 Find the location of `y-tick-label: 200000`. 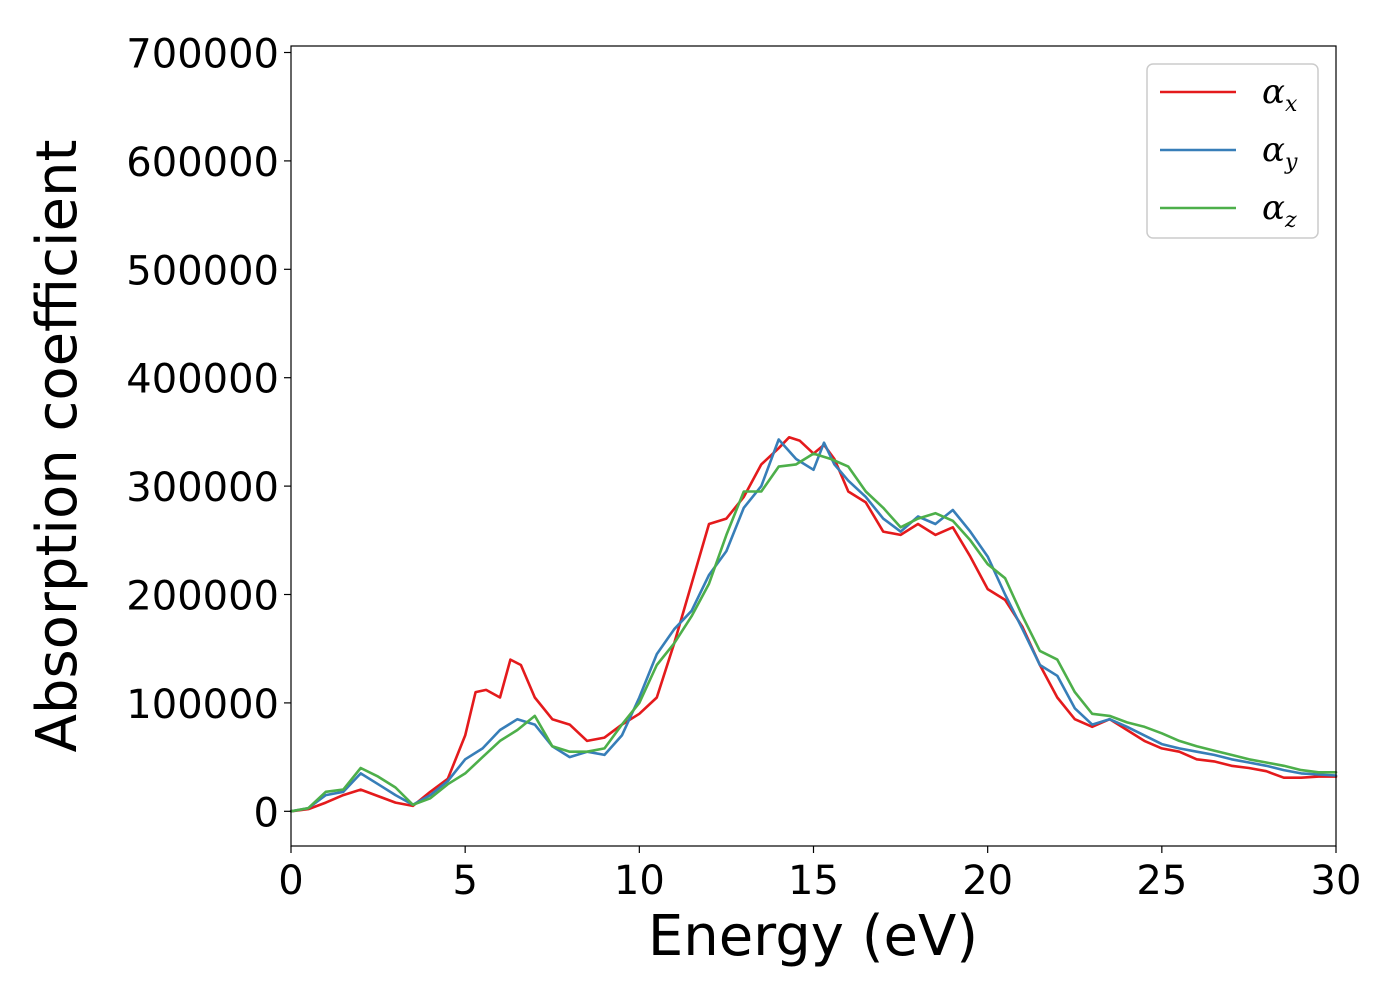

y-tick-label: 200000 is located at coordinates (202, 597).